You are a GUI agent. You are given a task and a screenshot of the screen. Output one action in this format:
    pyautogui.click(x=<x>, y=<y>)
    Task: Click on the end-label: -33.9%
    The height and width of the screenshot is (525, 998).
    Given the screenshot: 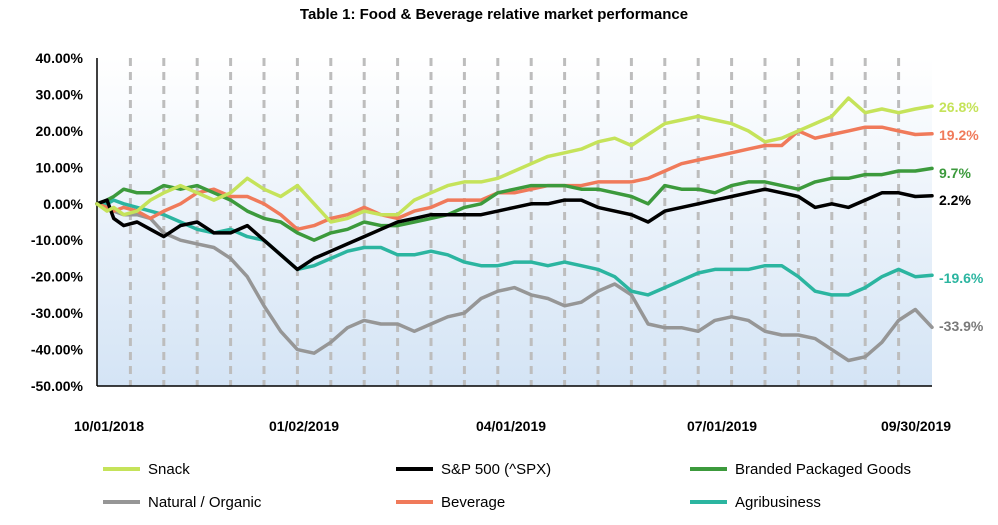 What is the action you would take?
    pyautogui.click(x=961, y=326)
    